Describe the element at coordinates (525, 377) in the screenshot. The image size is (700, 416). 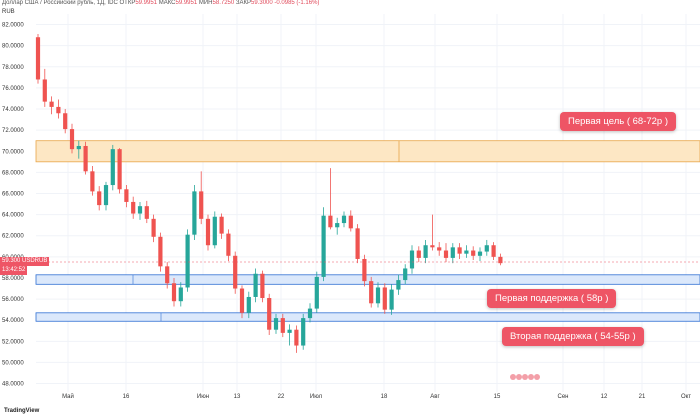
I see `event-markers` at that location.